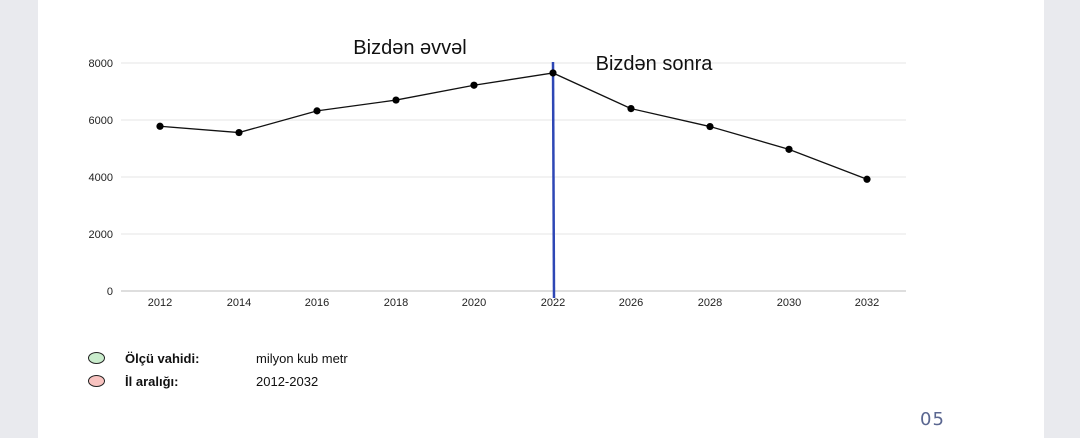 This screenshot has width=1080, height=438. Describe the element at coordinates (396, 303) in the screenshot. I see `x-tick-label: 2018` at that location.